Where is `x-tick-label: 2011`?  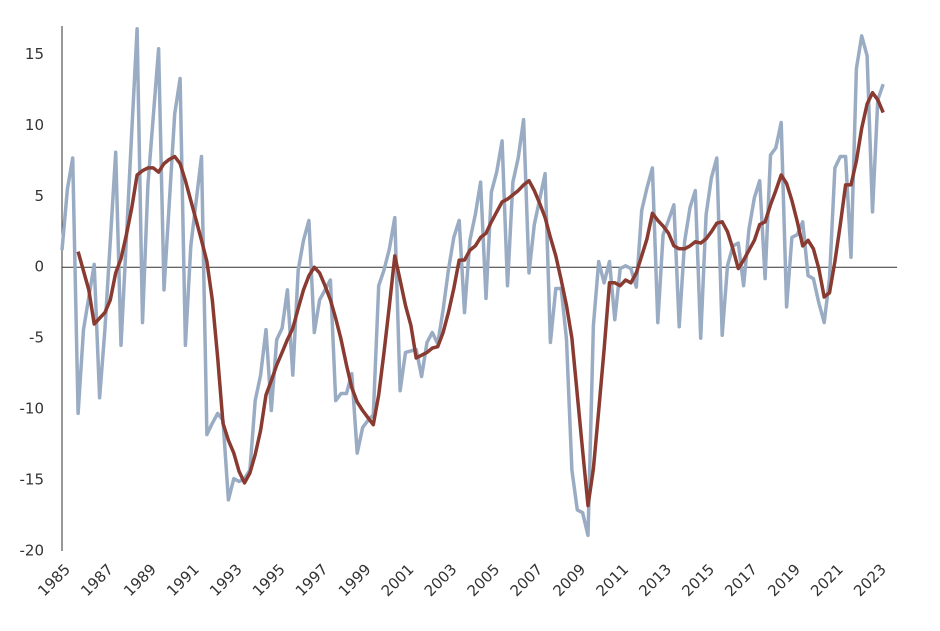
x-tick-label: 2011 is located at coordinates (612, 580).